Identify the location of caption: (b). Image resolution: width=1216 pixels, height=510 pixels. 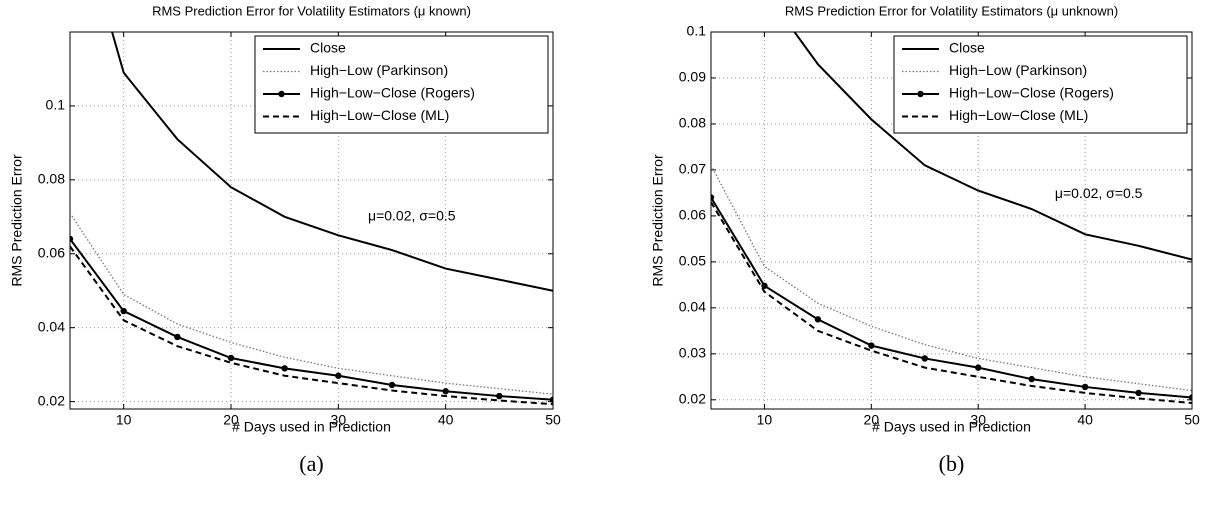
(952, 463).